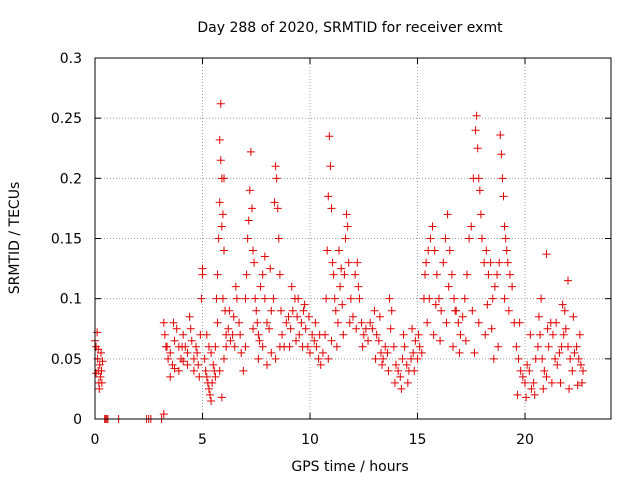 The width and height of the screenshot is (640, 480). Describe the element at coordinates (71, 59) in the screenshot. I see `y-tick-label: 0.3` at that location.